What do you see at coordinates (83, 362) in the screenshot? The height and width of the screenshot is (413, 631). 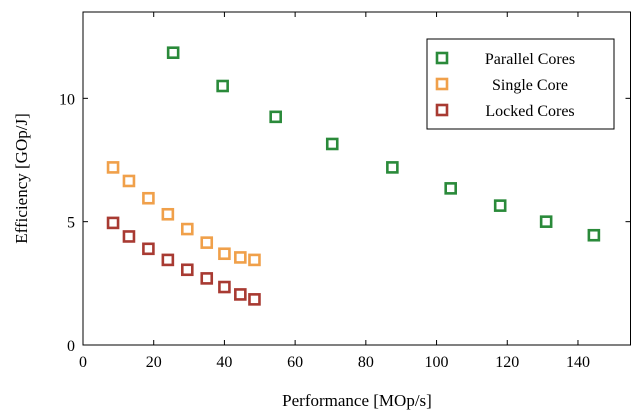 I see `x-tick-label: 0` at bounding box center [83, 362].